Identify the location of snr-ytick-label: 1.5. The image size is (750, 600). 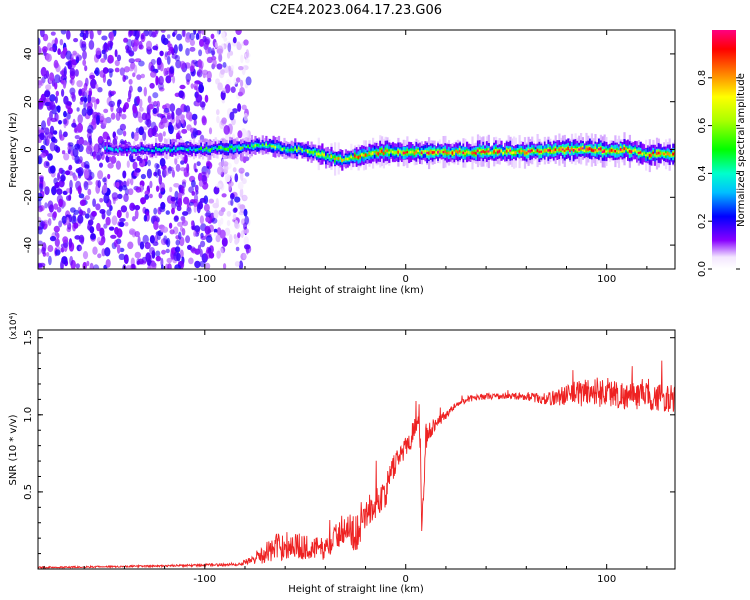
(28, 338).